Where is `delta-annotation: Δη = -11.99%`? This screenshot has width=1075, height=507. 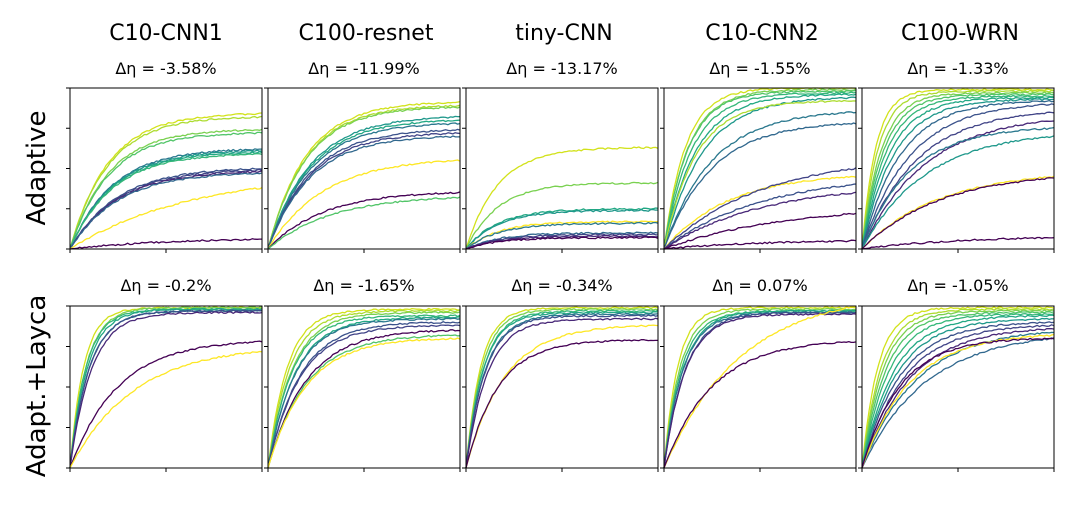
delta-annotation: Δη = -11.99% is located at coordinates (363, 68).